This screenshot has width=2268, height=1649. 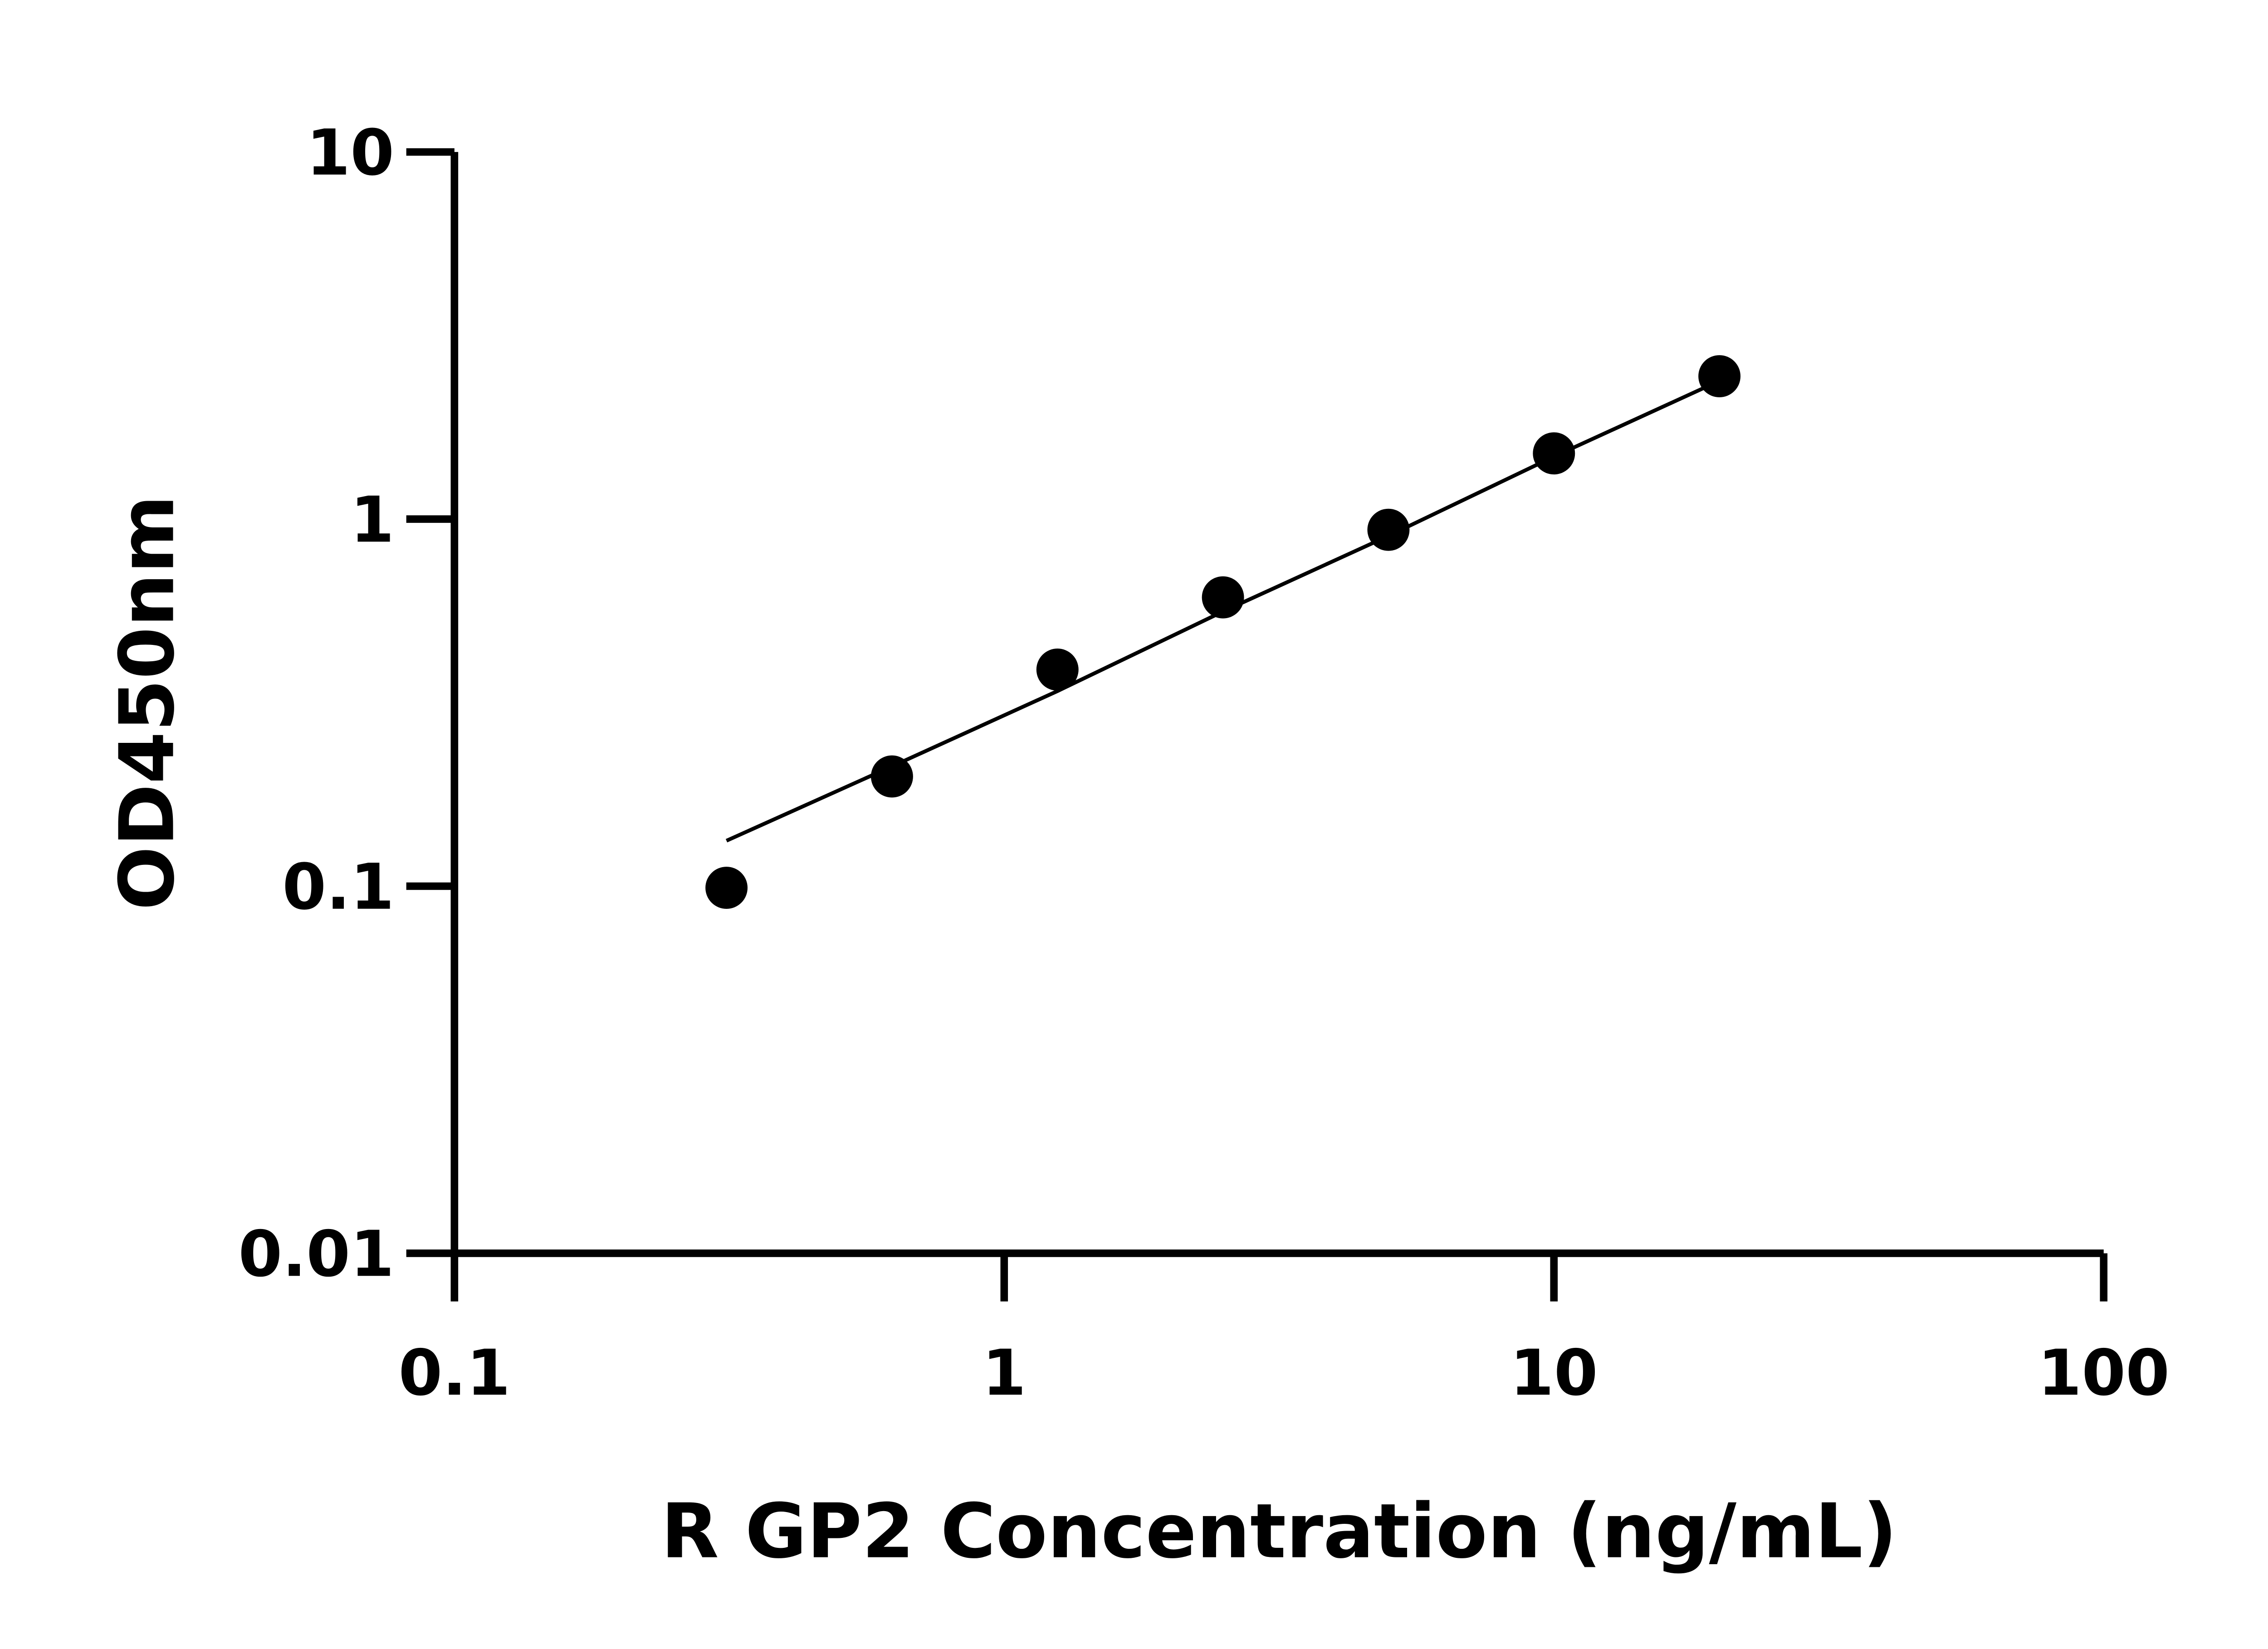 What do you see at coordinates (147, 702) in the screenshot?
I see `y-axis-label: OD450nm` at bounding box center [147, 702].